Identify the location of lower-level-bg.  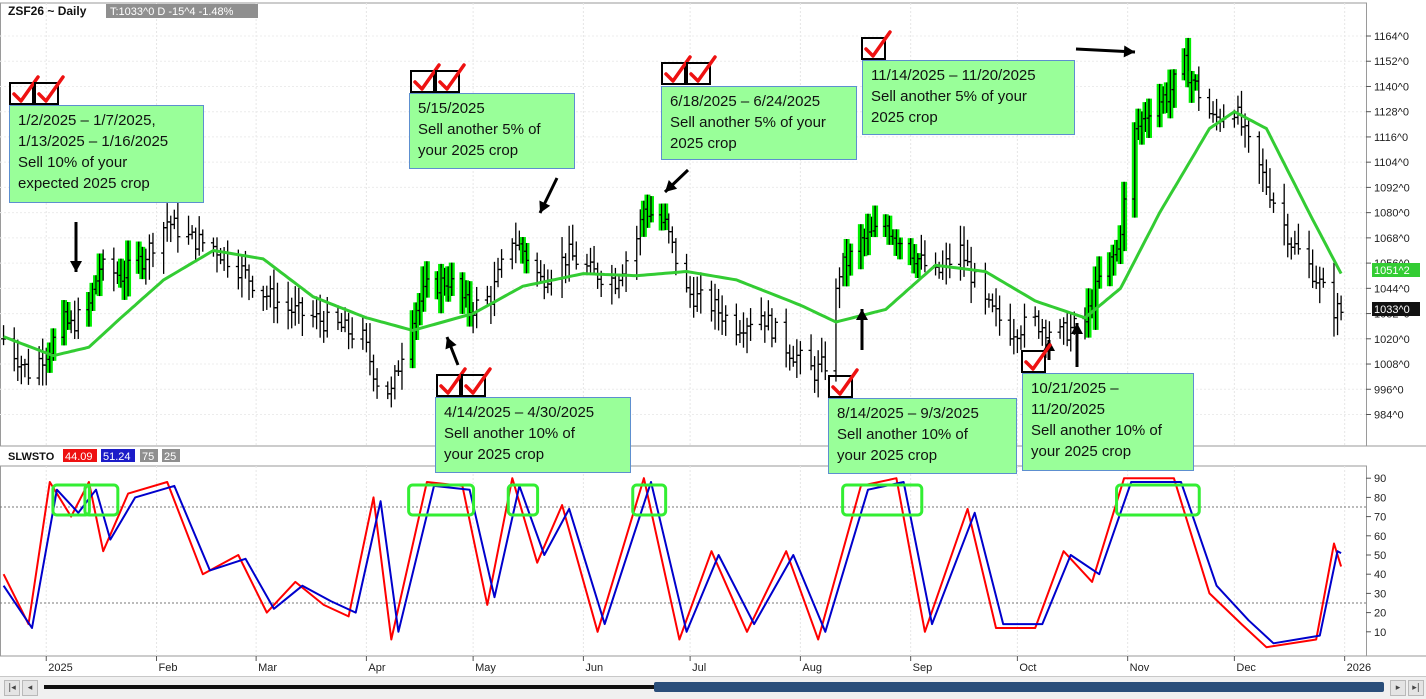
(171, 455).